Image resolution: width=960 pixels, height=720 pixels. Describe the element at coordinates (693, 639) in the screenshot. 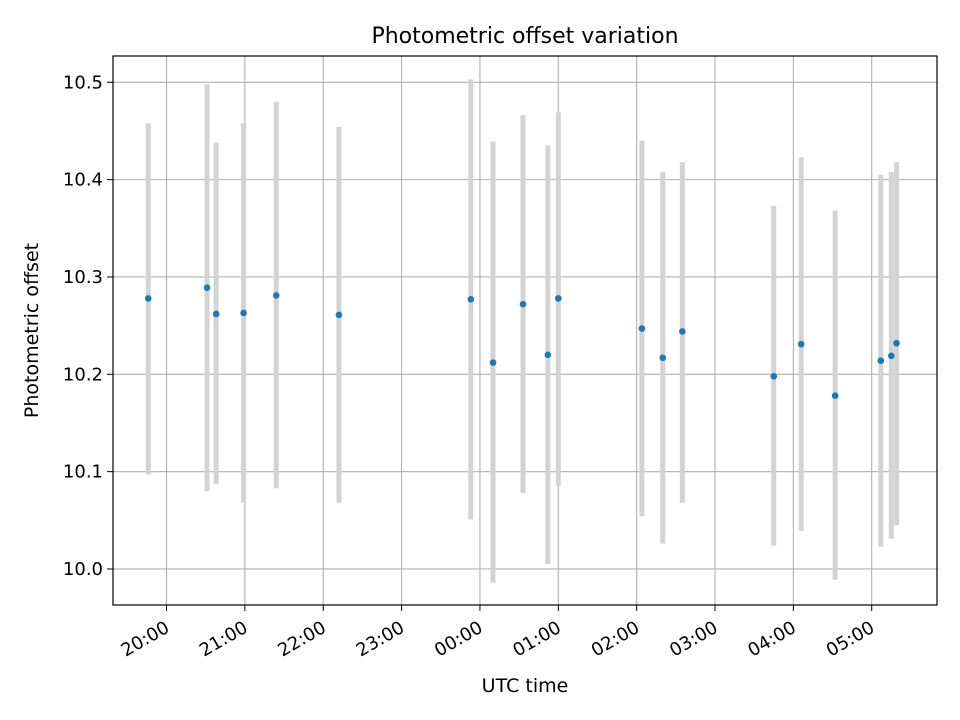

I see `x-tick-label: 03:00` at that location.